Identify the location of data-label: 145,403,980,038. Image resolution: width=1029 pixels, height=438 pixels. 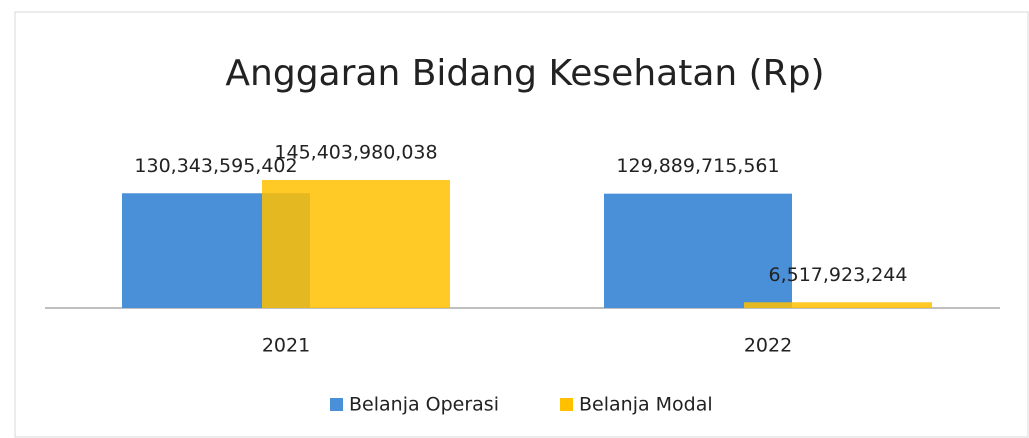
(355, 153).